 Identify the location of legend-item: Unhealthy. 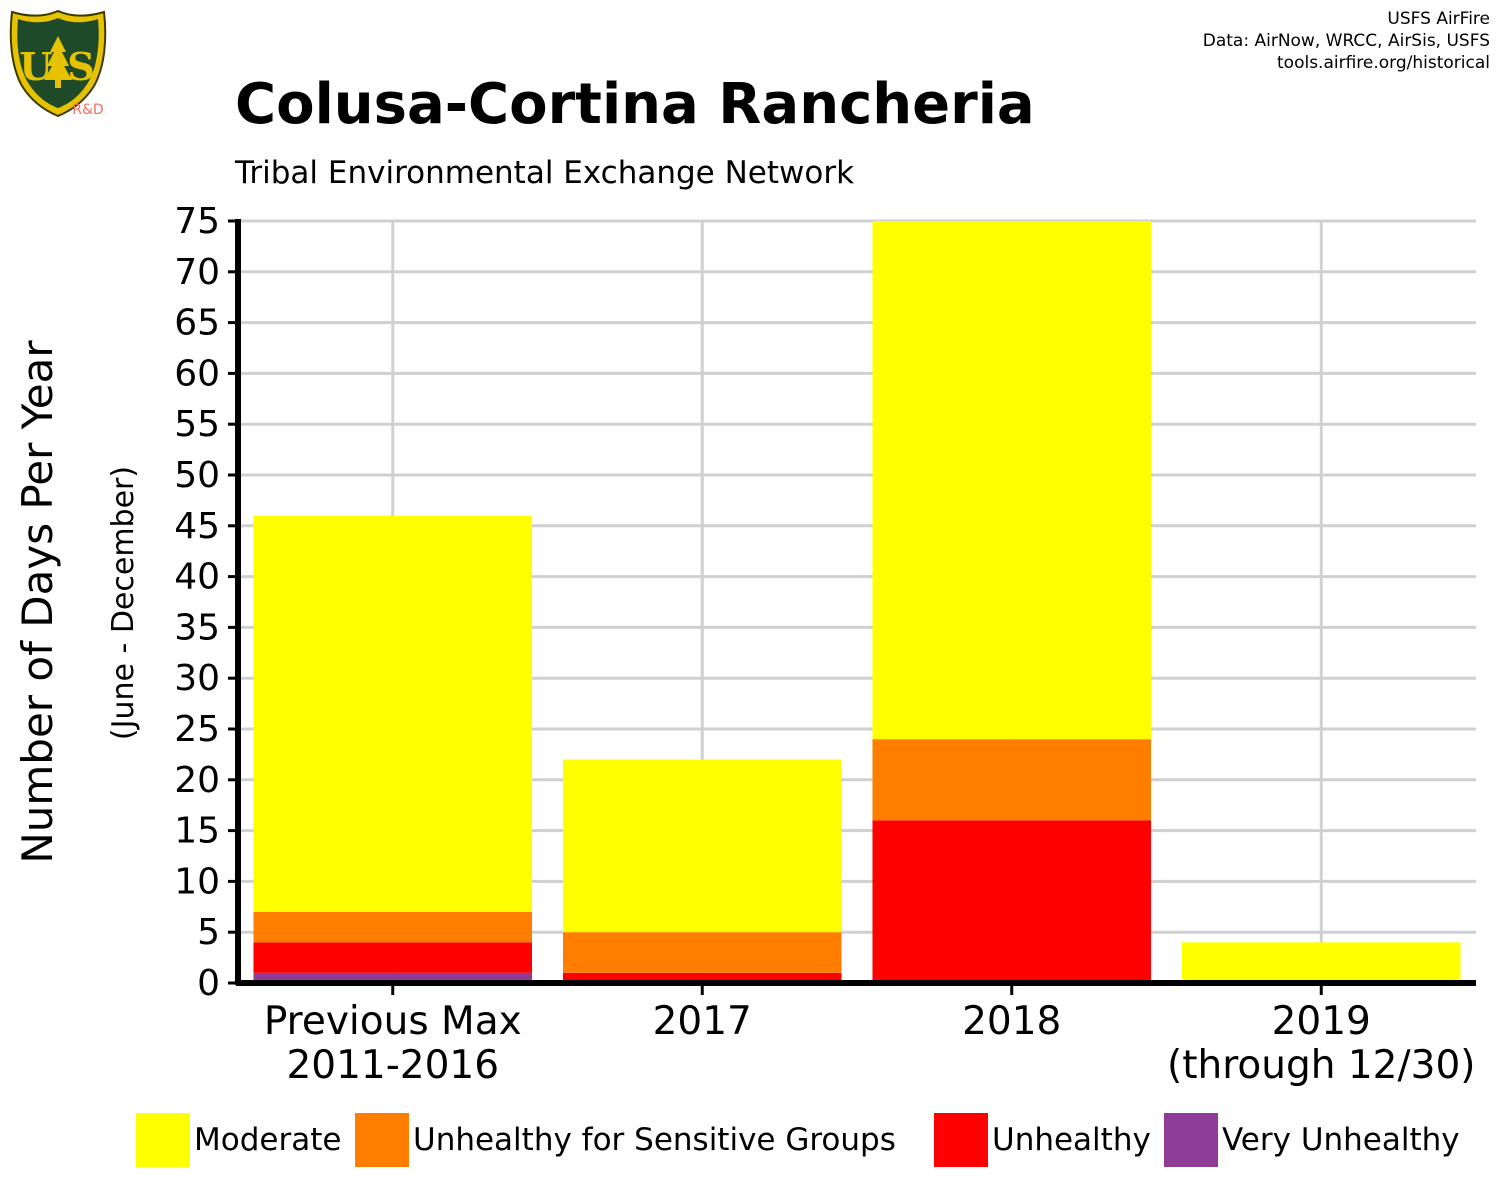
(1042, 1140).